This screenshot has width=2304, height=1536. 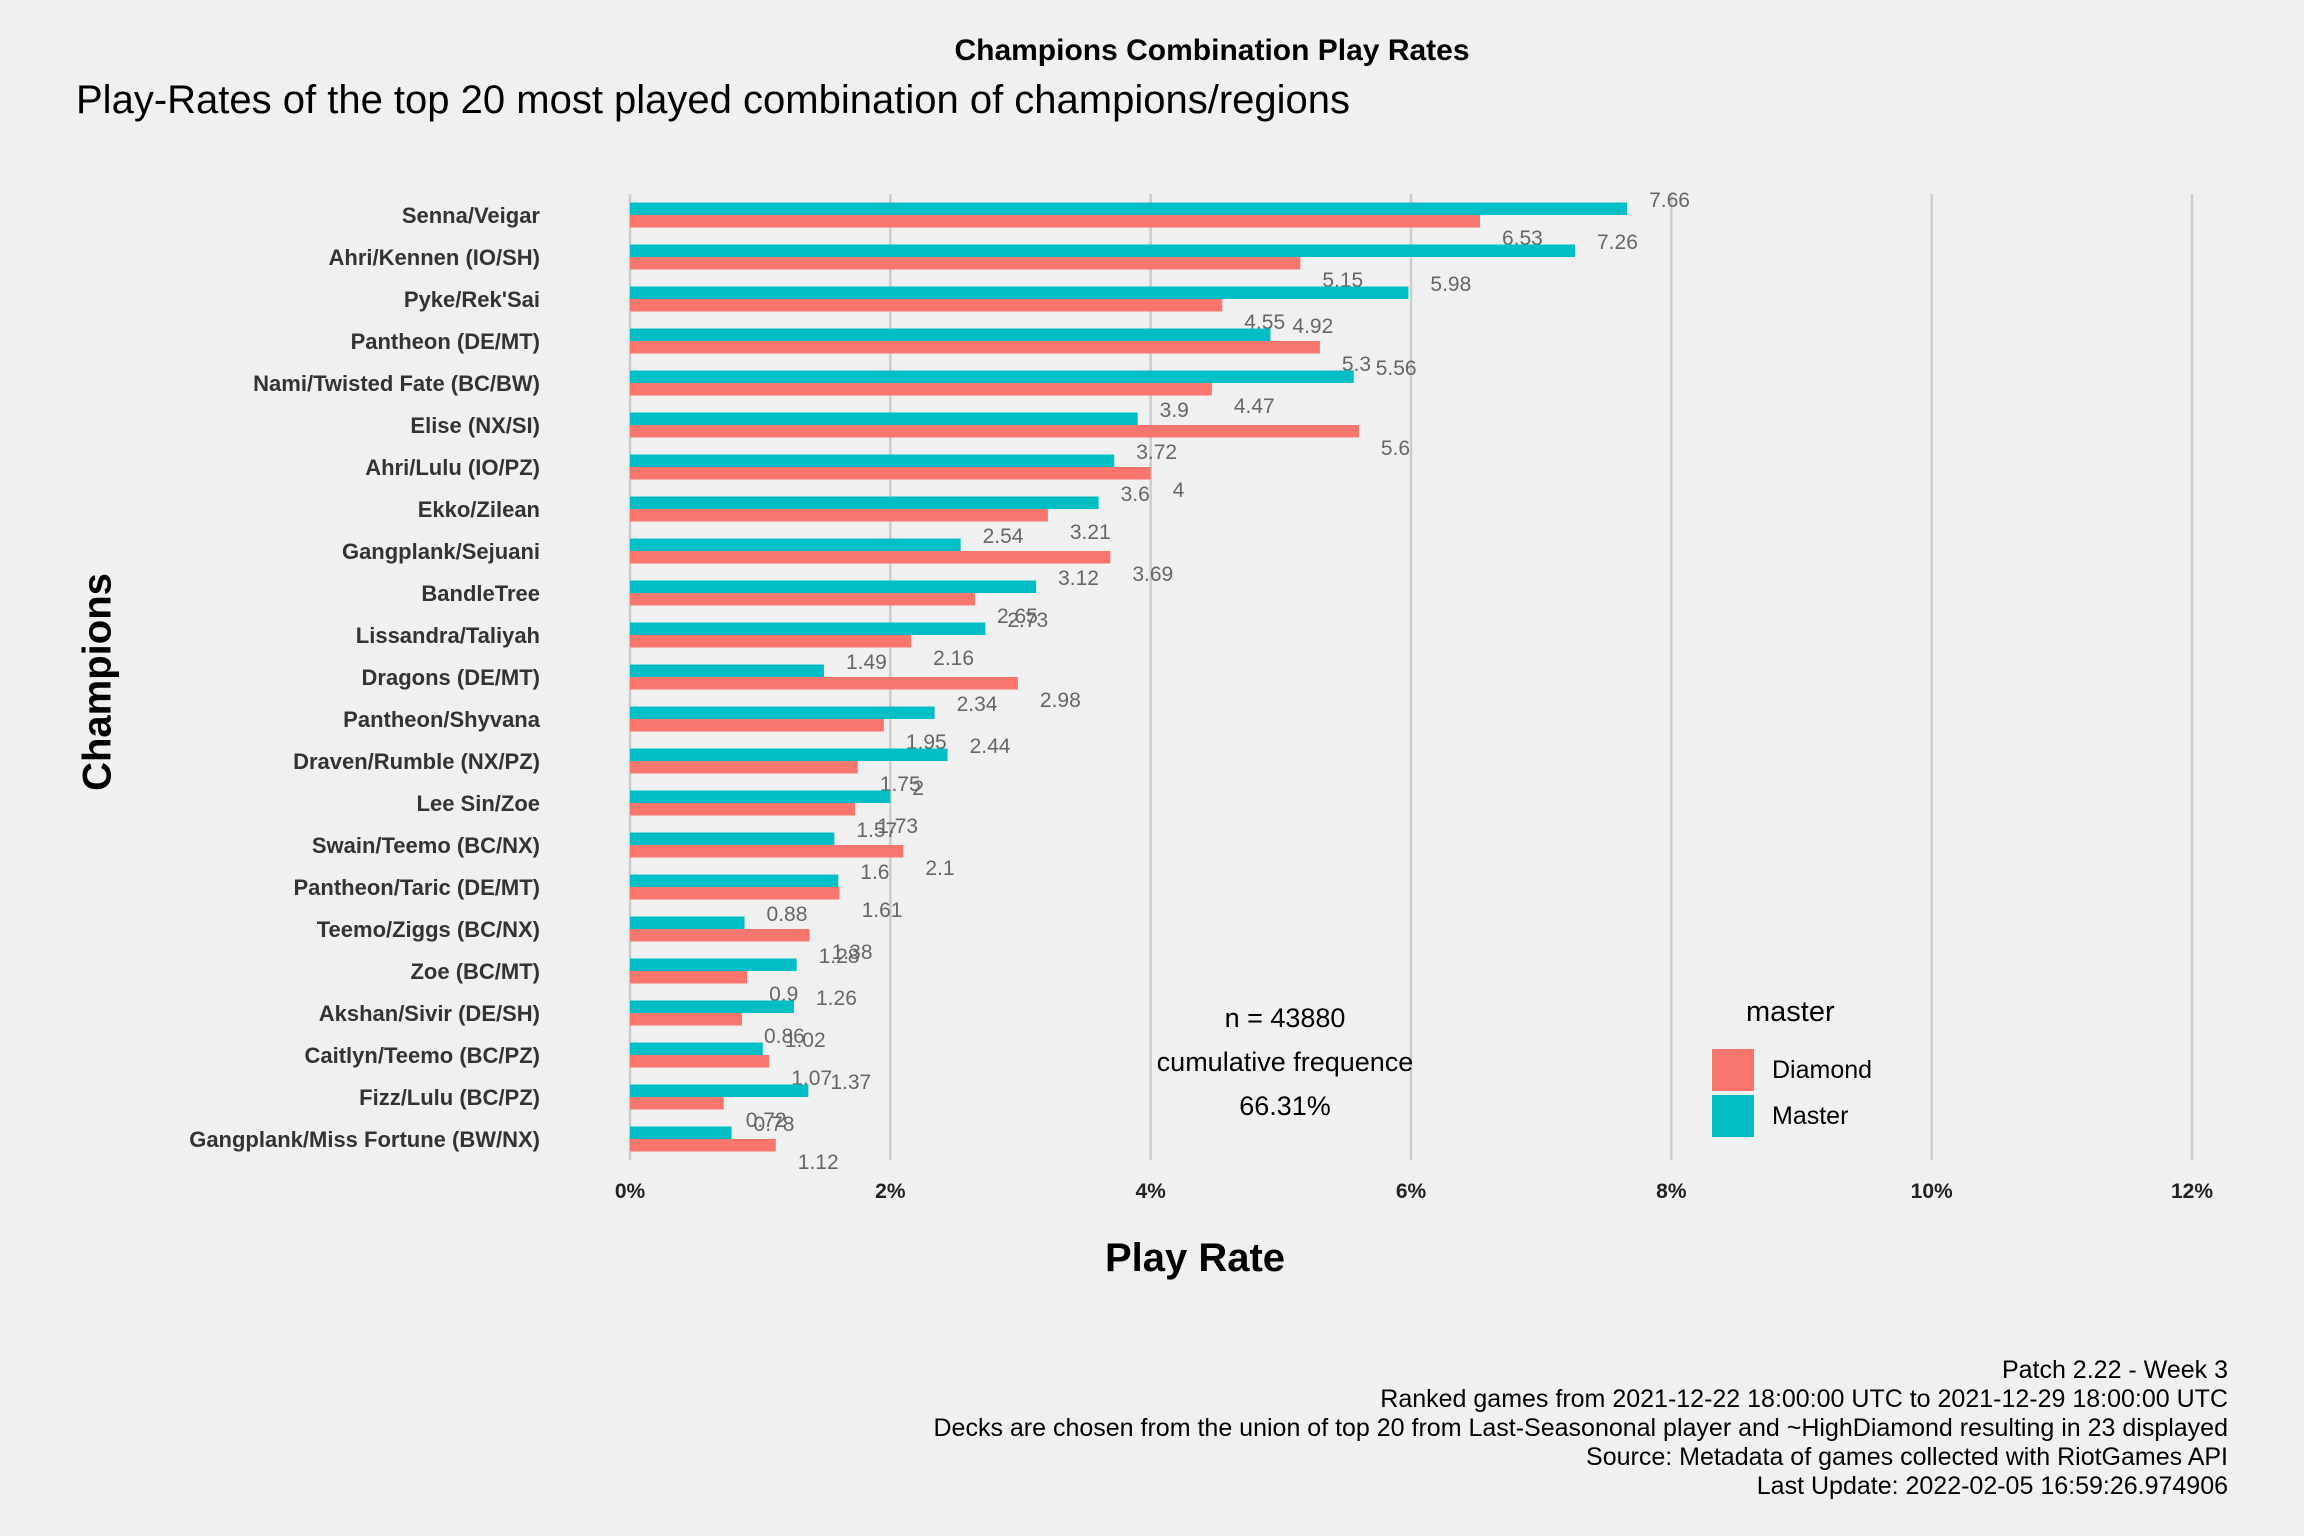 I want to click on data-label-master: 3.6, so click(x=1135, y=494).